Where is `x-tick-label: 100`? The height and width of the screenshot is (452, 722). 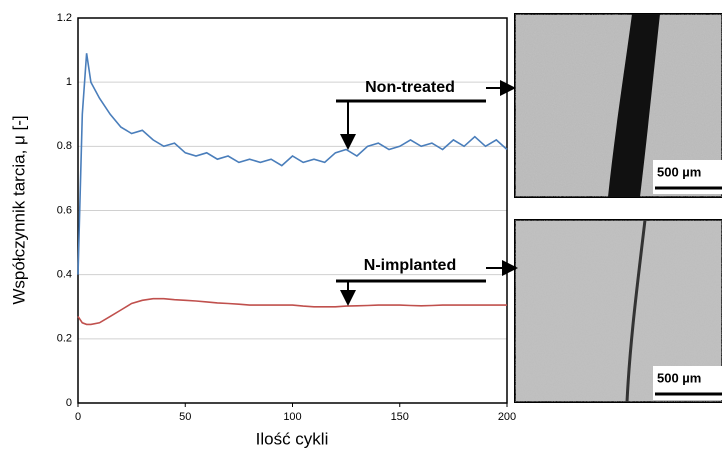
x-tick-label: 100 is located at coordinates (292, 417).